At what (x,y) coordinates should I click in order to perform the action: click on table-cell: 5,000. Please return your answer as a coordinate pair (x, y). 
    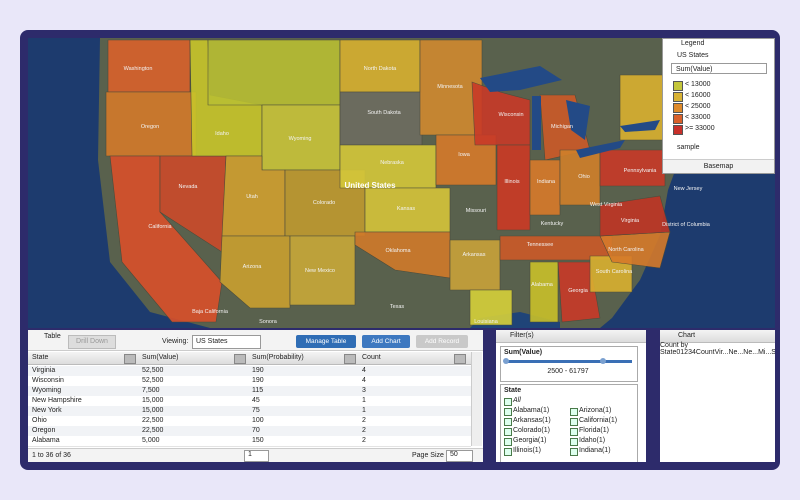
    Looking at the image, I should click on (151, 440).